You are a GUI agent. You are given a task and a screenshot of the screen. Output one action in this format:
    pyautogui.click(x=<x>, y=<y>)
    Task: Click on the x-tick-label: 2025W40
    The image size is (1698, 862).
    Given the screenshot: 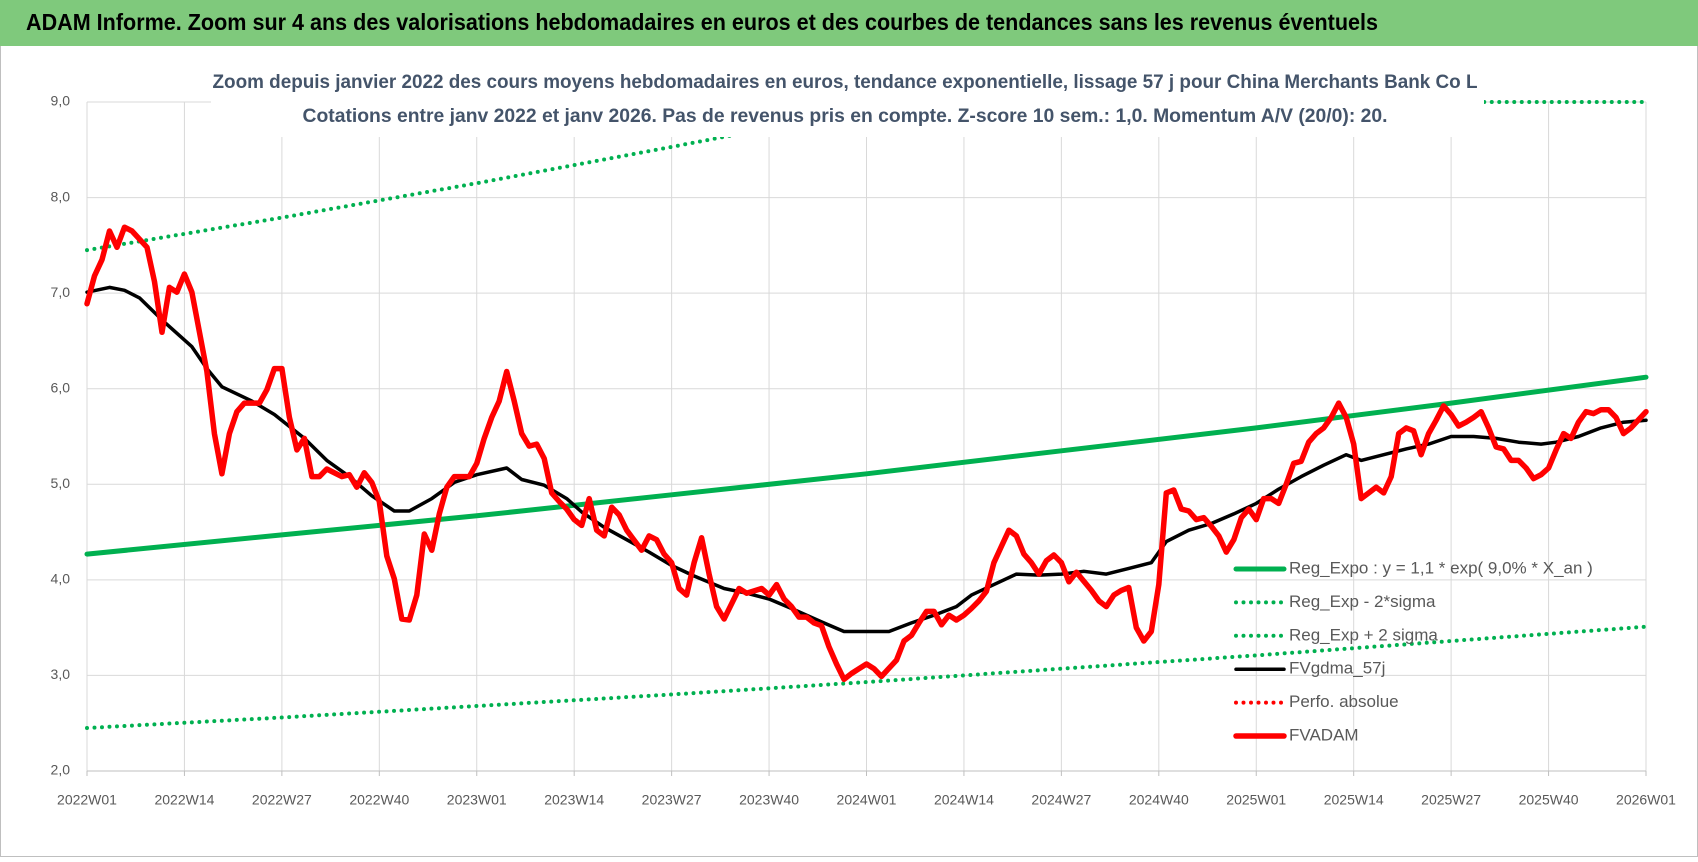 What is the action you would take?
    pyautogui.click(x=1549, y=800)
    